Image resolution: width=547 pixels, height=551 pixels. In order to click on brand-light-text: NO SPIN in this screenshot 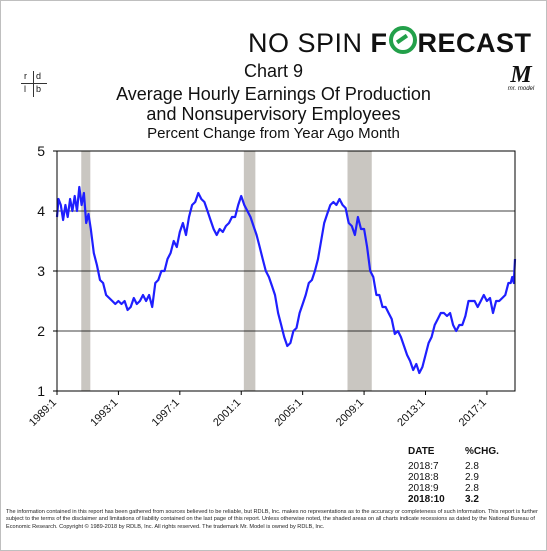, I will do `click(305, 43)`.